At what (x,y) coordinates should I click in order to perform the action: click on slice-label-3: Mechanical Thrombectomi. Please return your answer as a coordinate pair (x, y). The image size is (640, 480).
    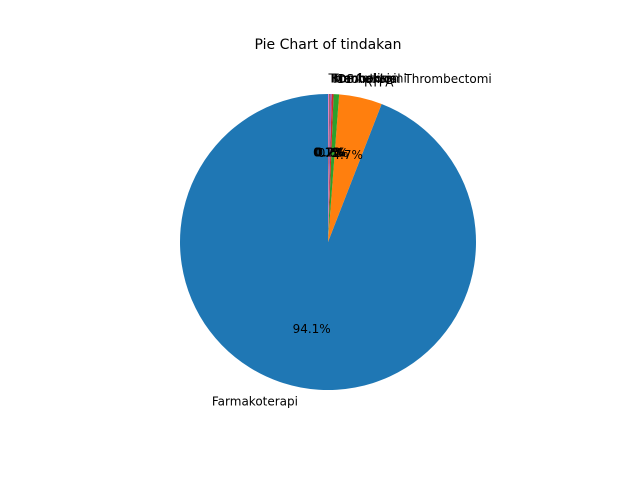
    Looking at the image, I should click on (412, 79).